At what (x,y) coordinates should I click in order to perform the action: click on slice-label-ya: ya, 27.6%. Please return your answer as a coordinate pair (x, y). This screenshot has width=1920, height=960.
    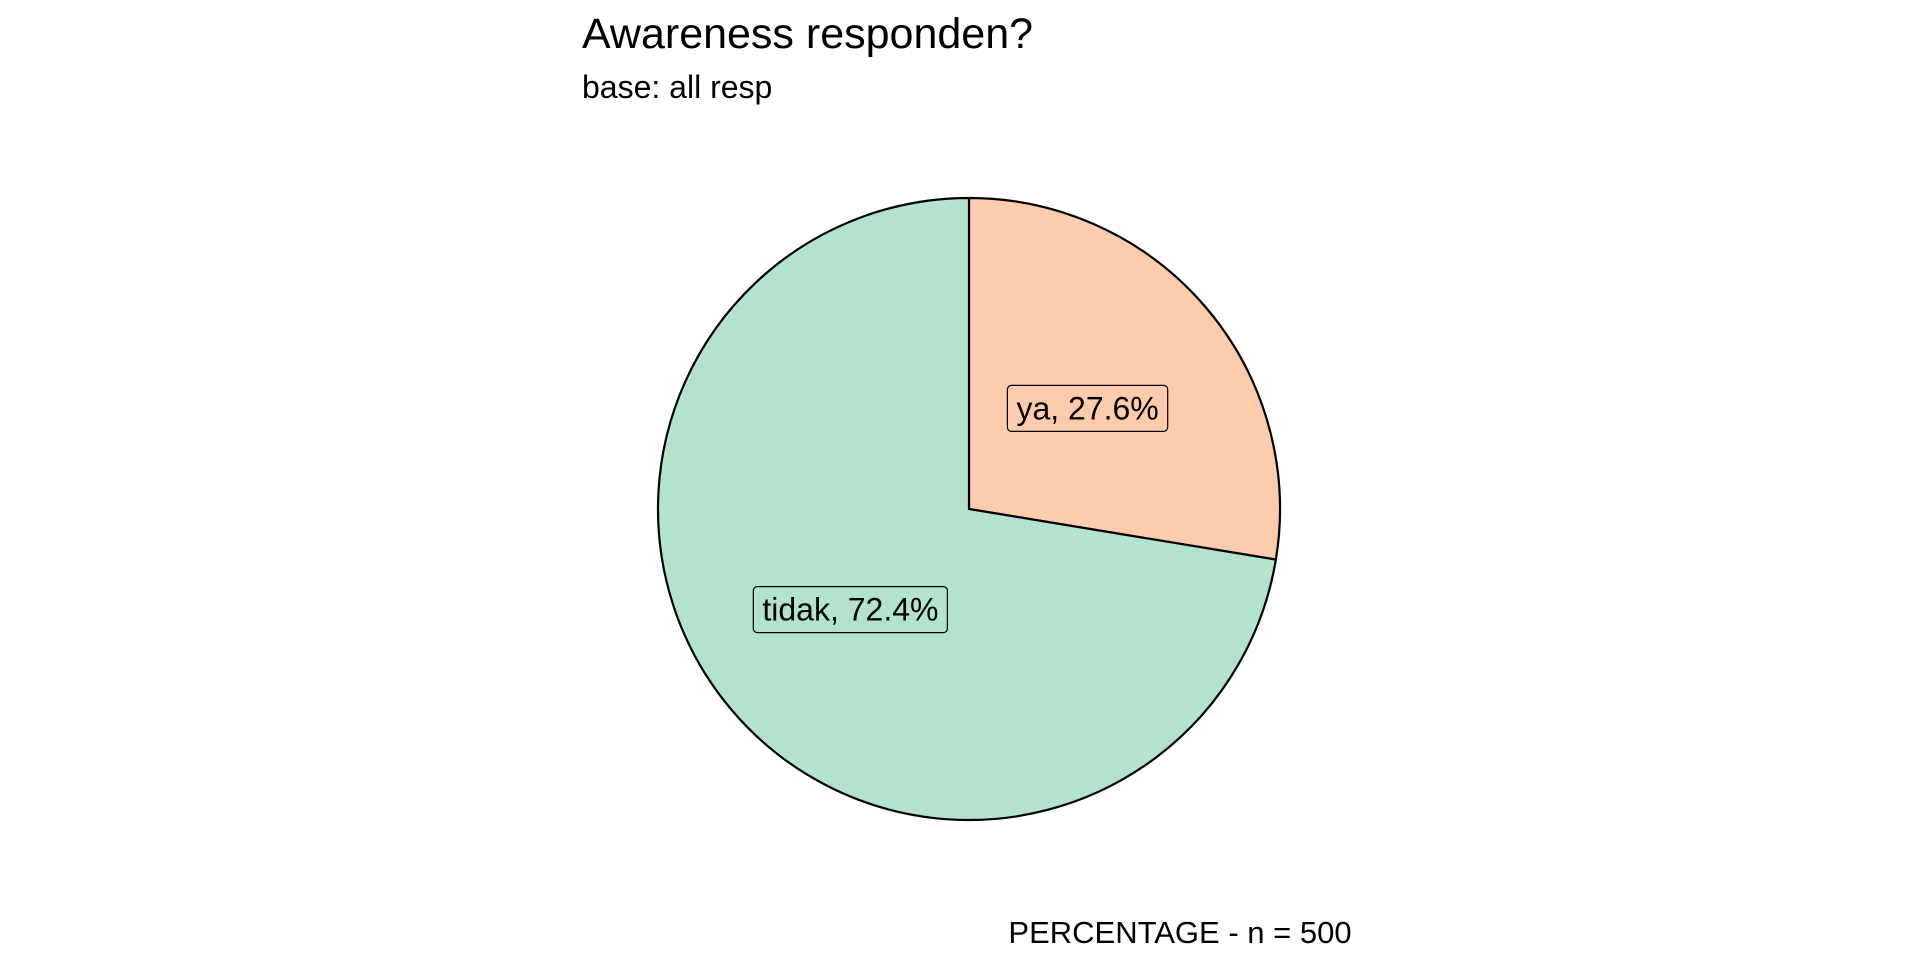
    Looking at the image, I should click on (1087, 408).